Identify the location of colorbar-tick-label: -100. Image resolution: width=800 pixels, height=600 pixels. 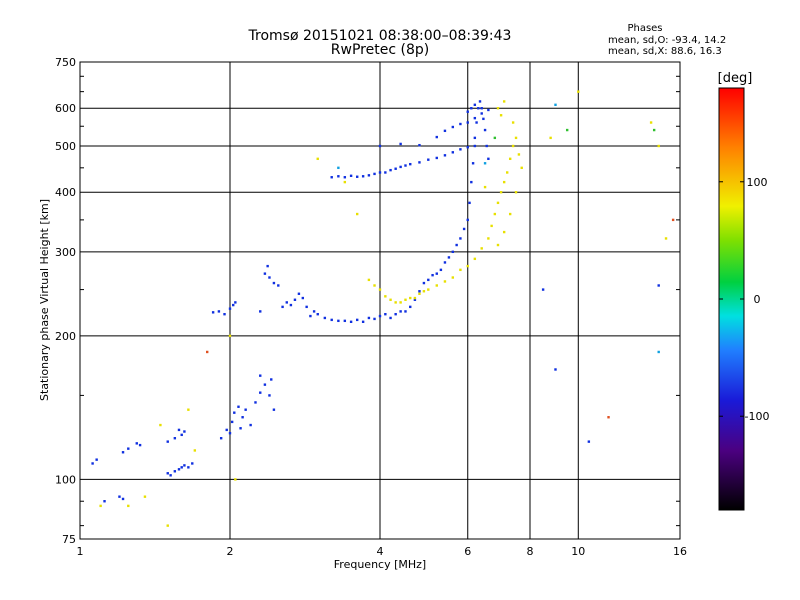
(757, 416).